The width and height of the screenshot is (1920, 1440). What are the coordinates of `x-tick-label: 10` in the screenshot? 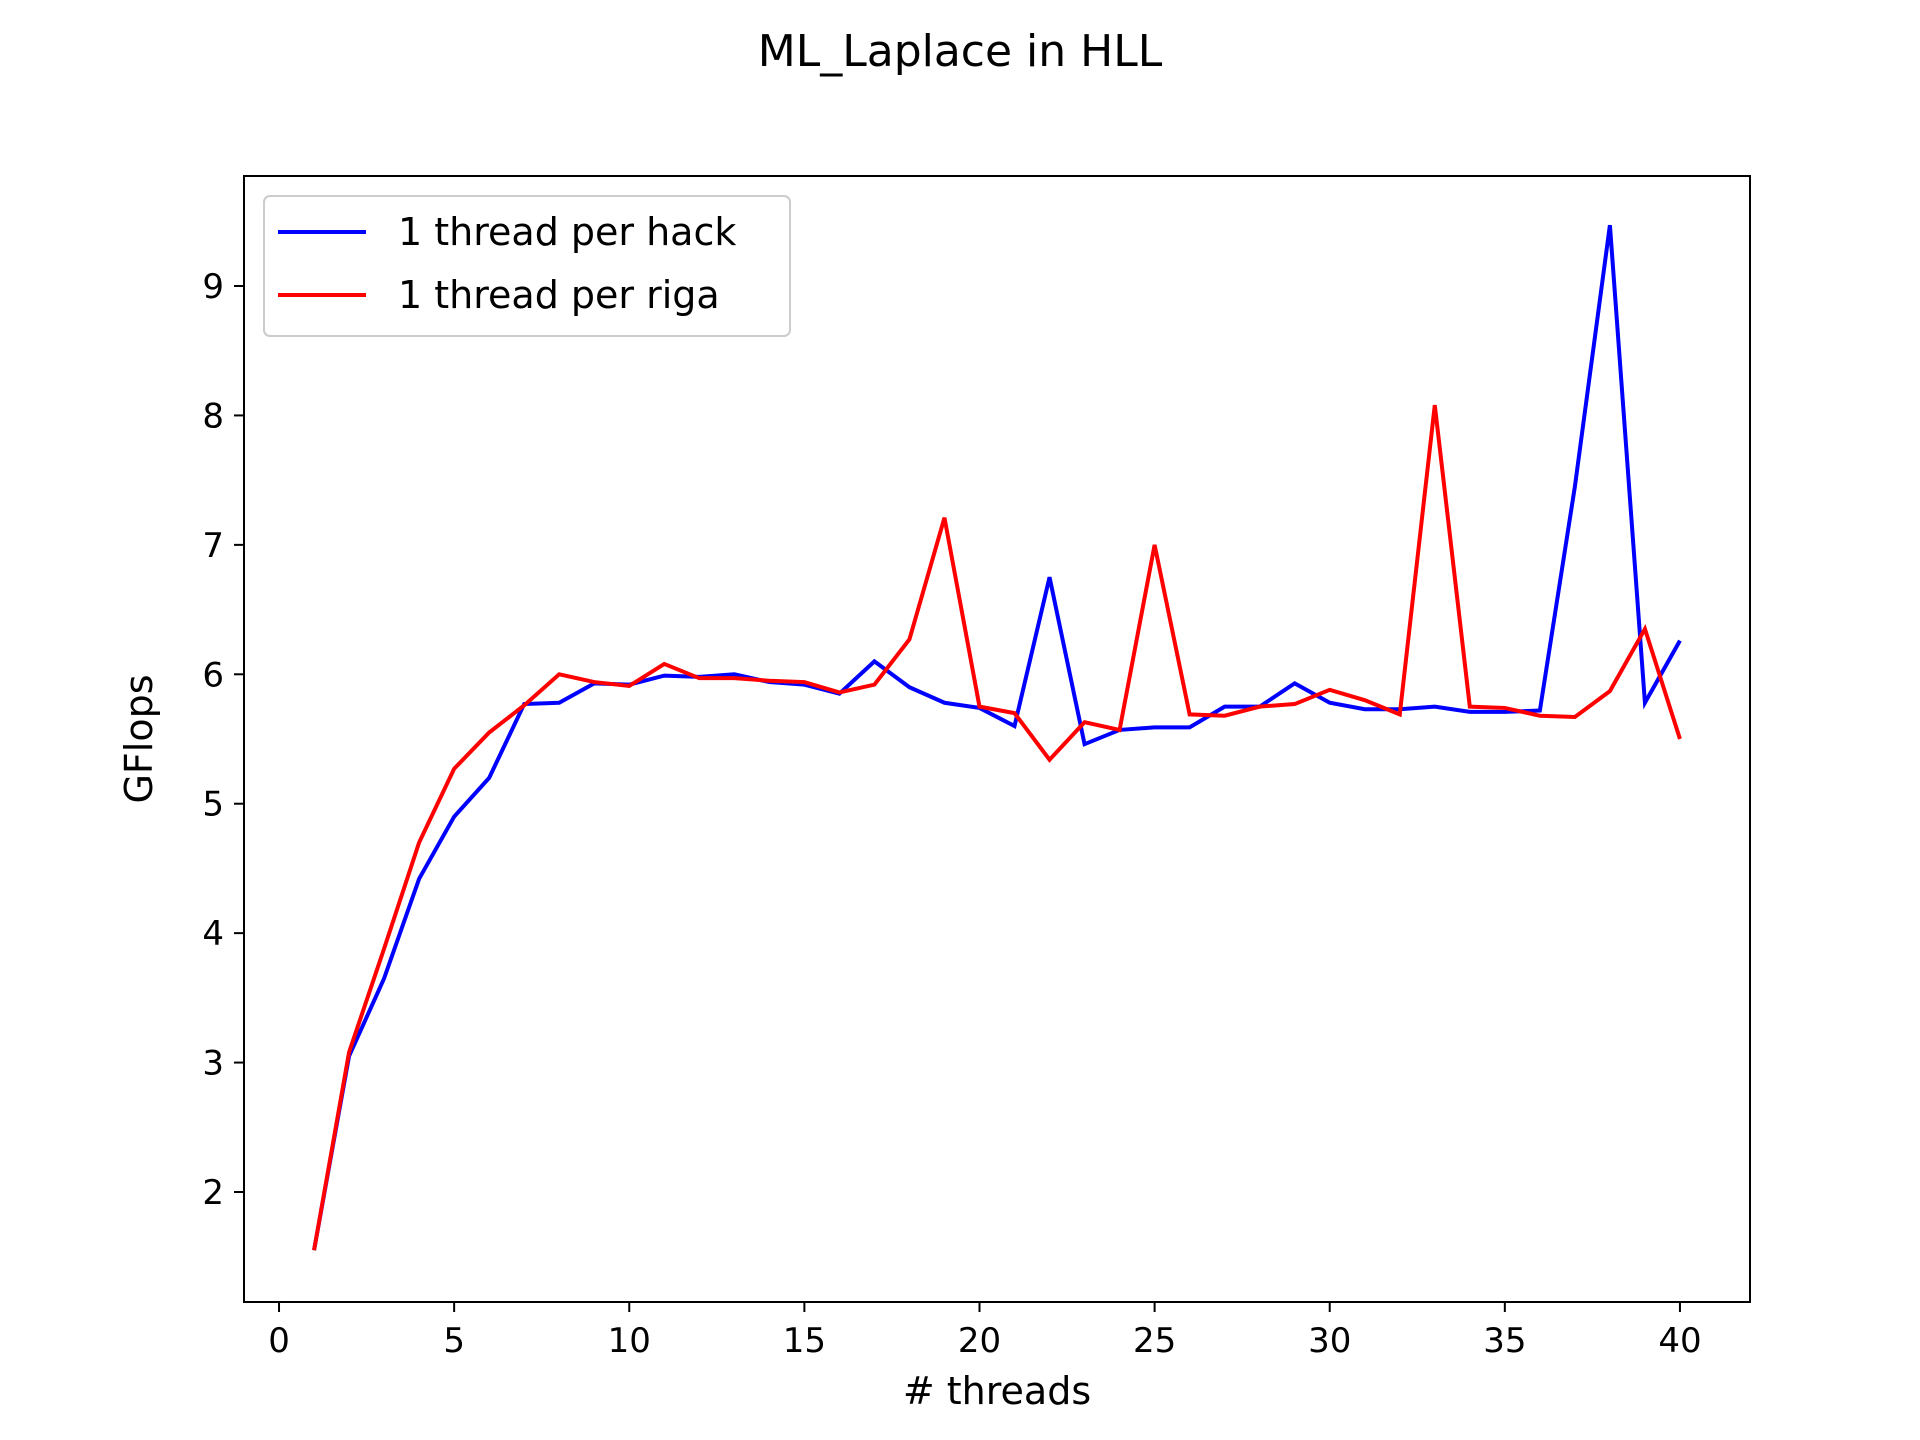 It's located at (629, 1341).